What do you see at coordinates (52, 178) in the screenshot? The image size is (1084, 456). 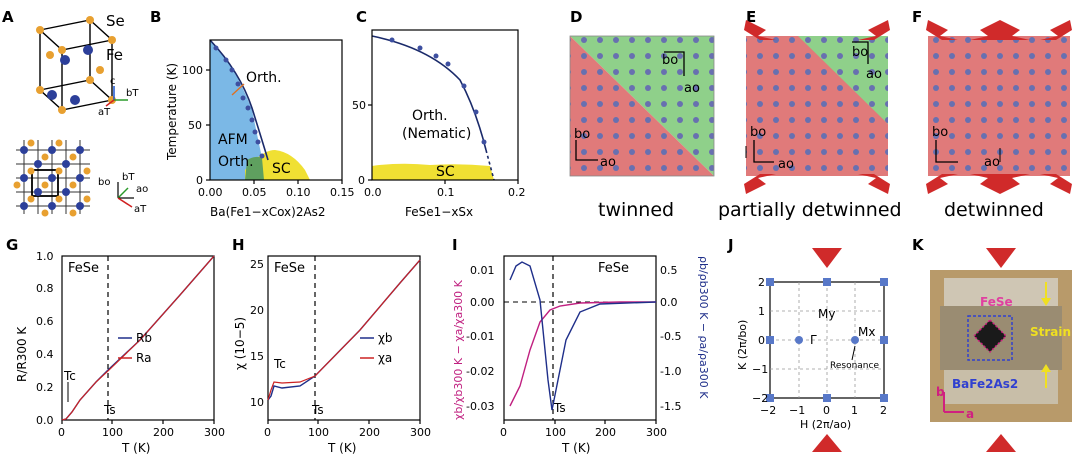 I see `fe-lattice` at bounding box center [52, 178].